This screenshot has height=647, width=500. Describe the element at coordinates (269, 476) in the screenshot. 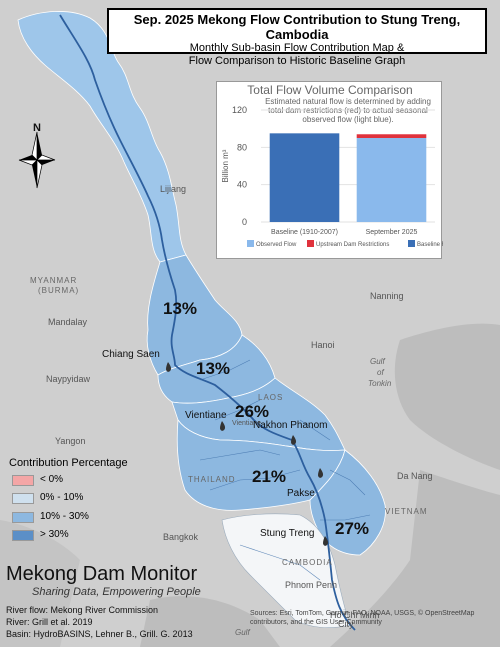

I see `pct-label-pakse: 21%` at that location.